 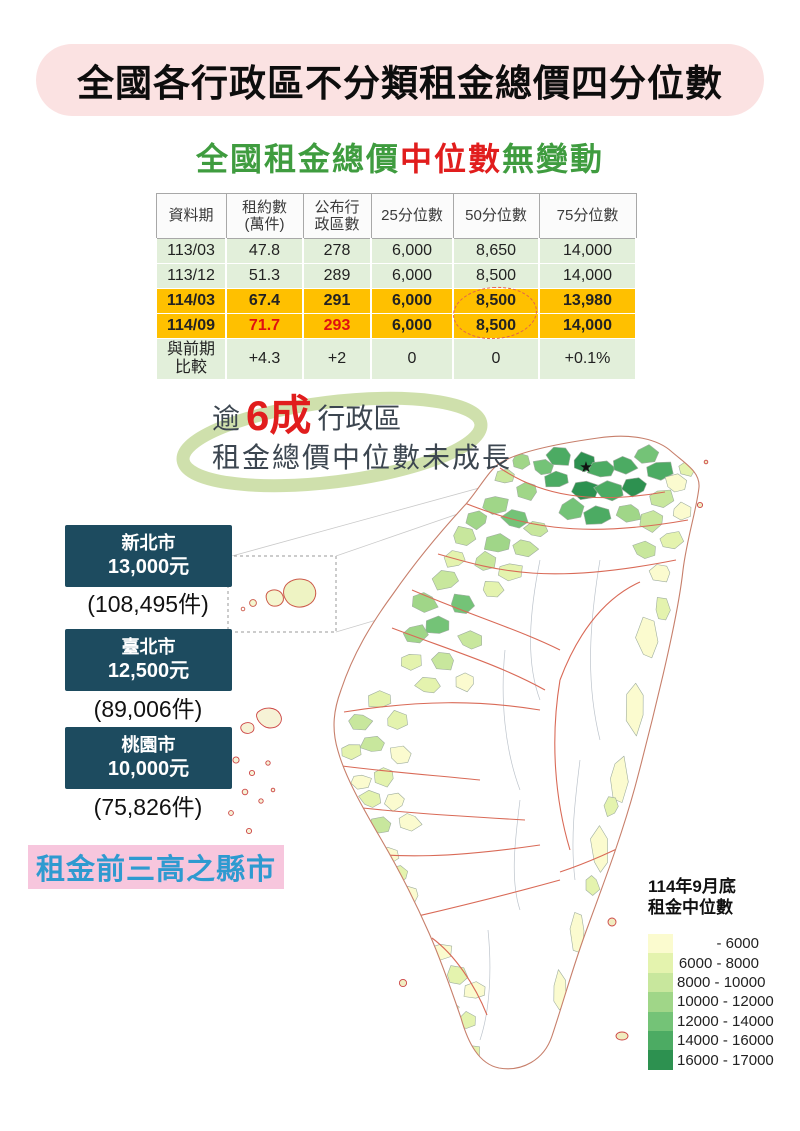 What do you see at coordinates (725, 1060) in the screenshot?
I see `legend-label: 16000 - 17000` at bounding box center [725, 1060].